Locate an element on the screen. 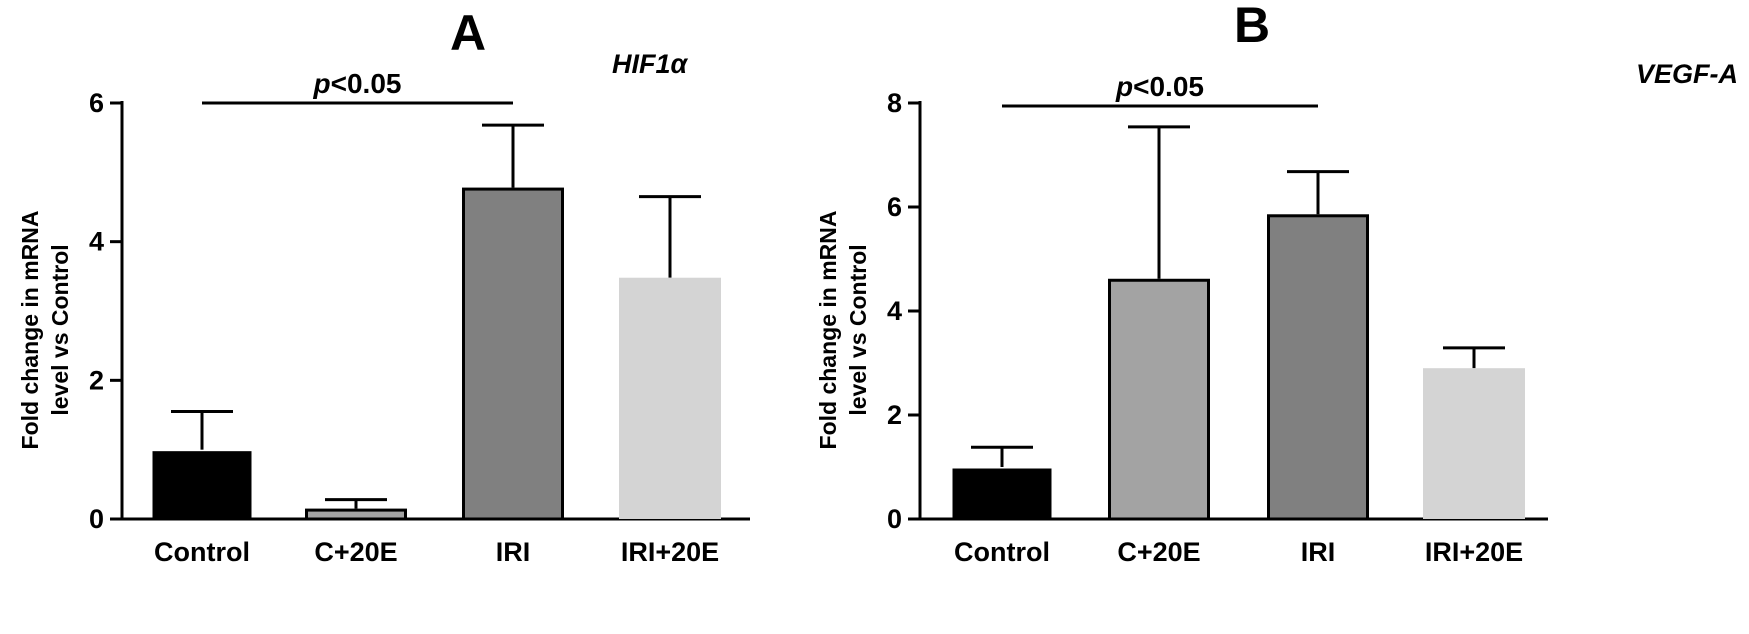  panel-a-ytick-label-2: 4 is located at coordinates (96, 242).